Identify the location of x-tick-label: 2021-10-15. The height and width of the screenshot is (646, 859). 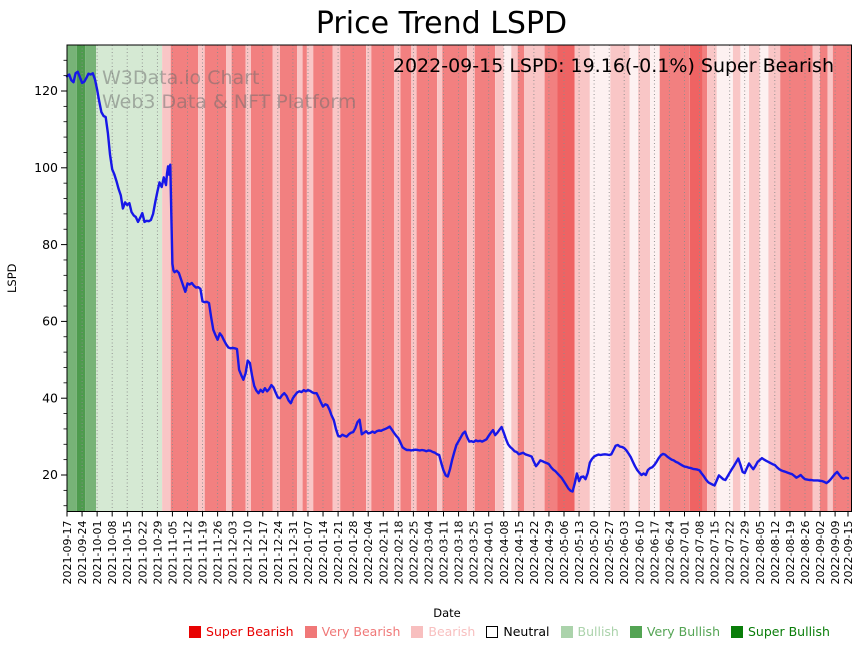
(127, 553).